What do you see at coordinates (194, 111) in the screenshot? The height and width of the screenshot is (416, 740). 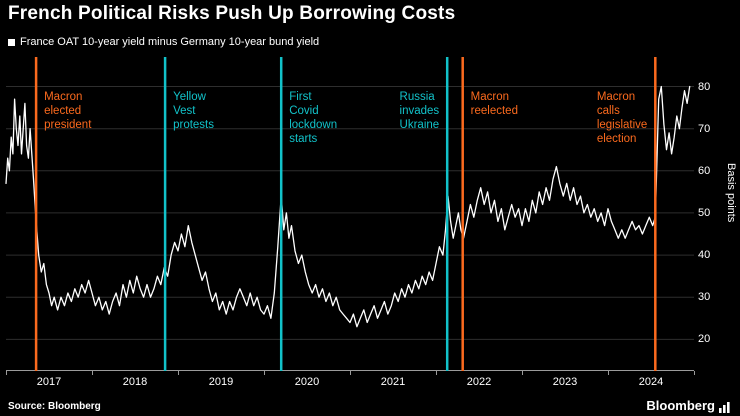 I see `event-annotation-label: Yellow Vest protests` at bounding box center [194, 111].